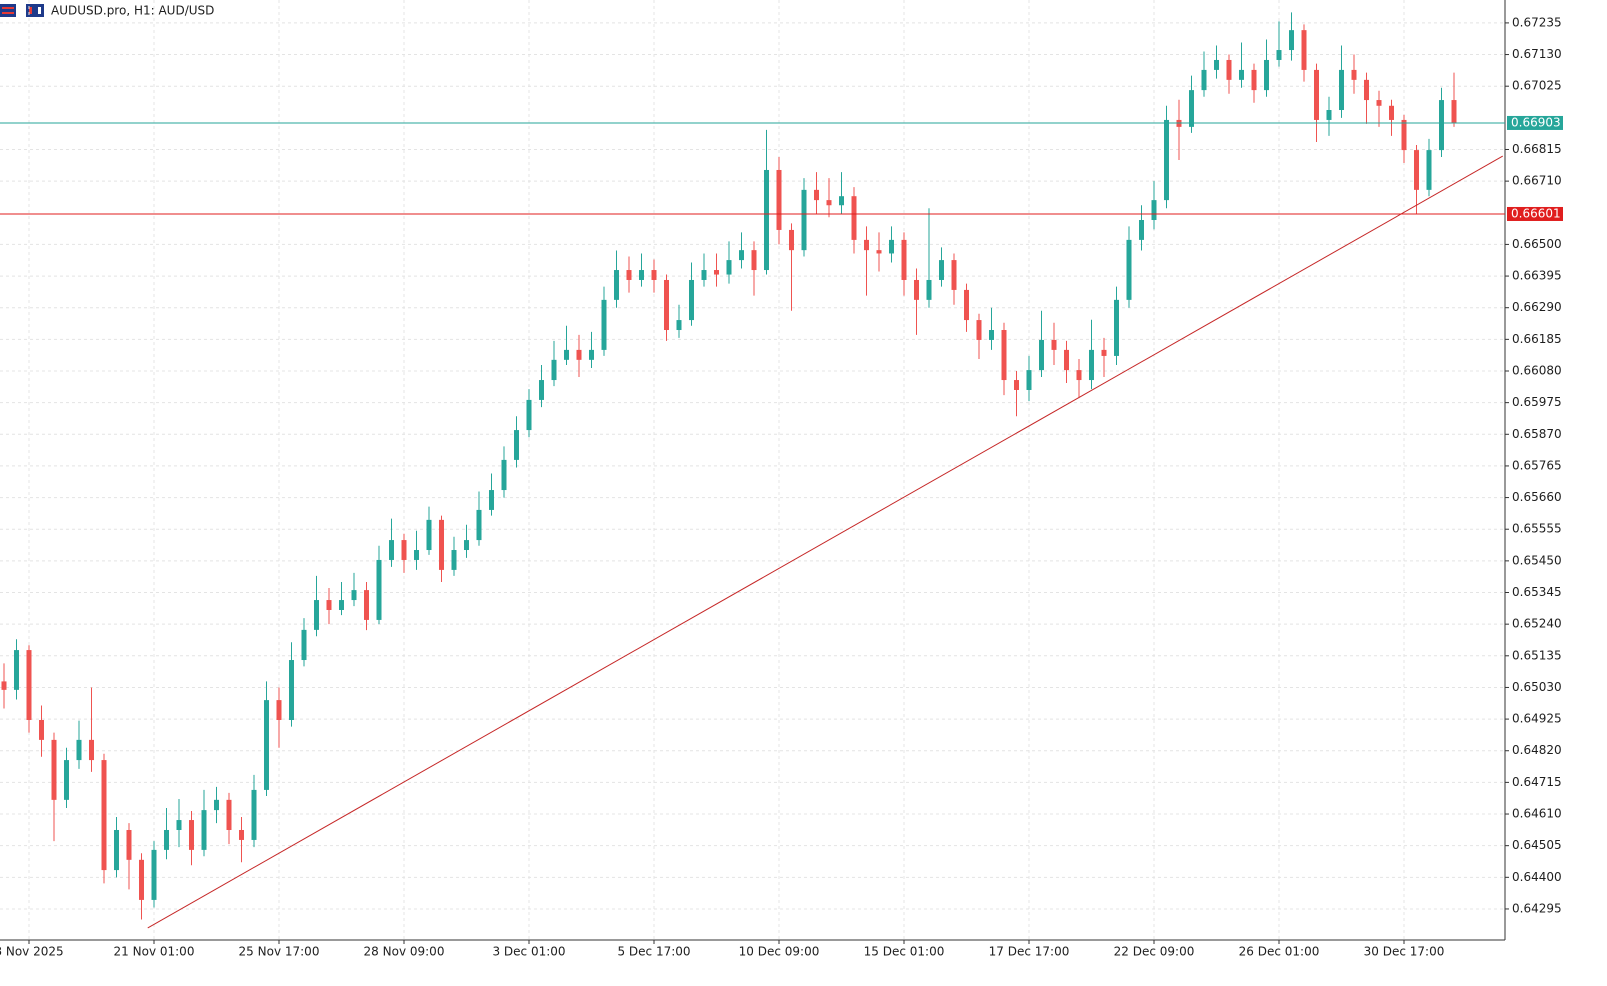 This screenshot has width=1607, height=986. What do you see at coordinates (1537, 149) in the screenshot?
I see `y-tick-label: 0.66815` at bounding box center [1537, 149].